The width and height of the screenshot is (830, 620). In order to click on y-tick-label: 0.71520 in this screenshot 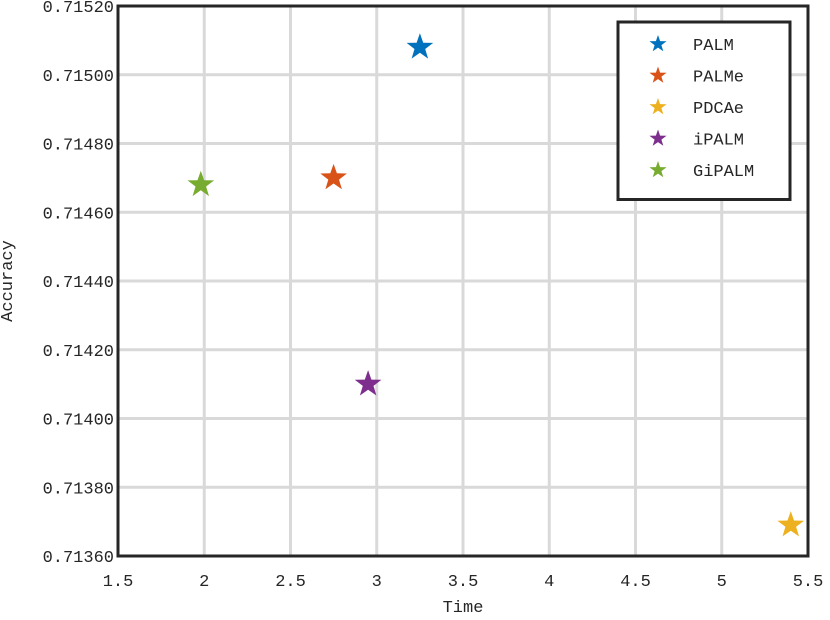, I will do `click(78, 9)`.